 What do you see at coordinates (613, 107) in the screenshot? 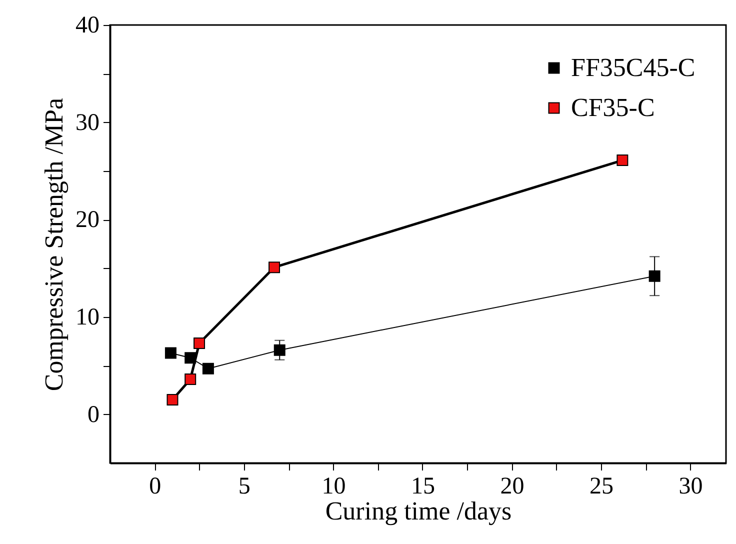
I see `legend-label: CF35-C` at bounding box center [613, 107].